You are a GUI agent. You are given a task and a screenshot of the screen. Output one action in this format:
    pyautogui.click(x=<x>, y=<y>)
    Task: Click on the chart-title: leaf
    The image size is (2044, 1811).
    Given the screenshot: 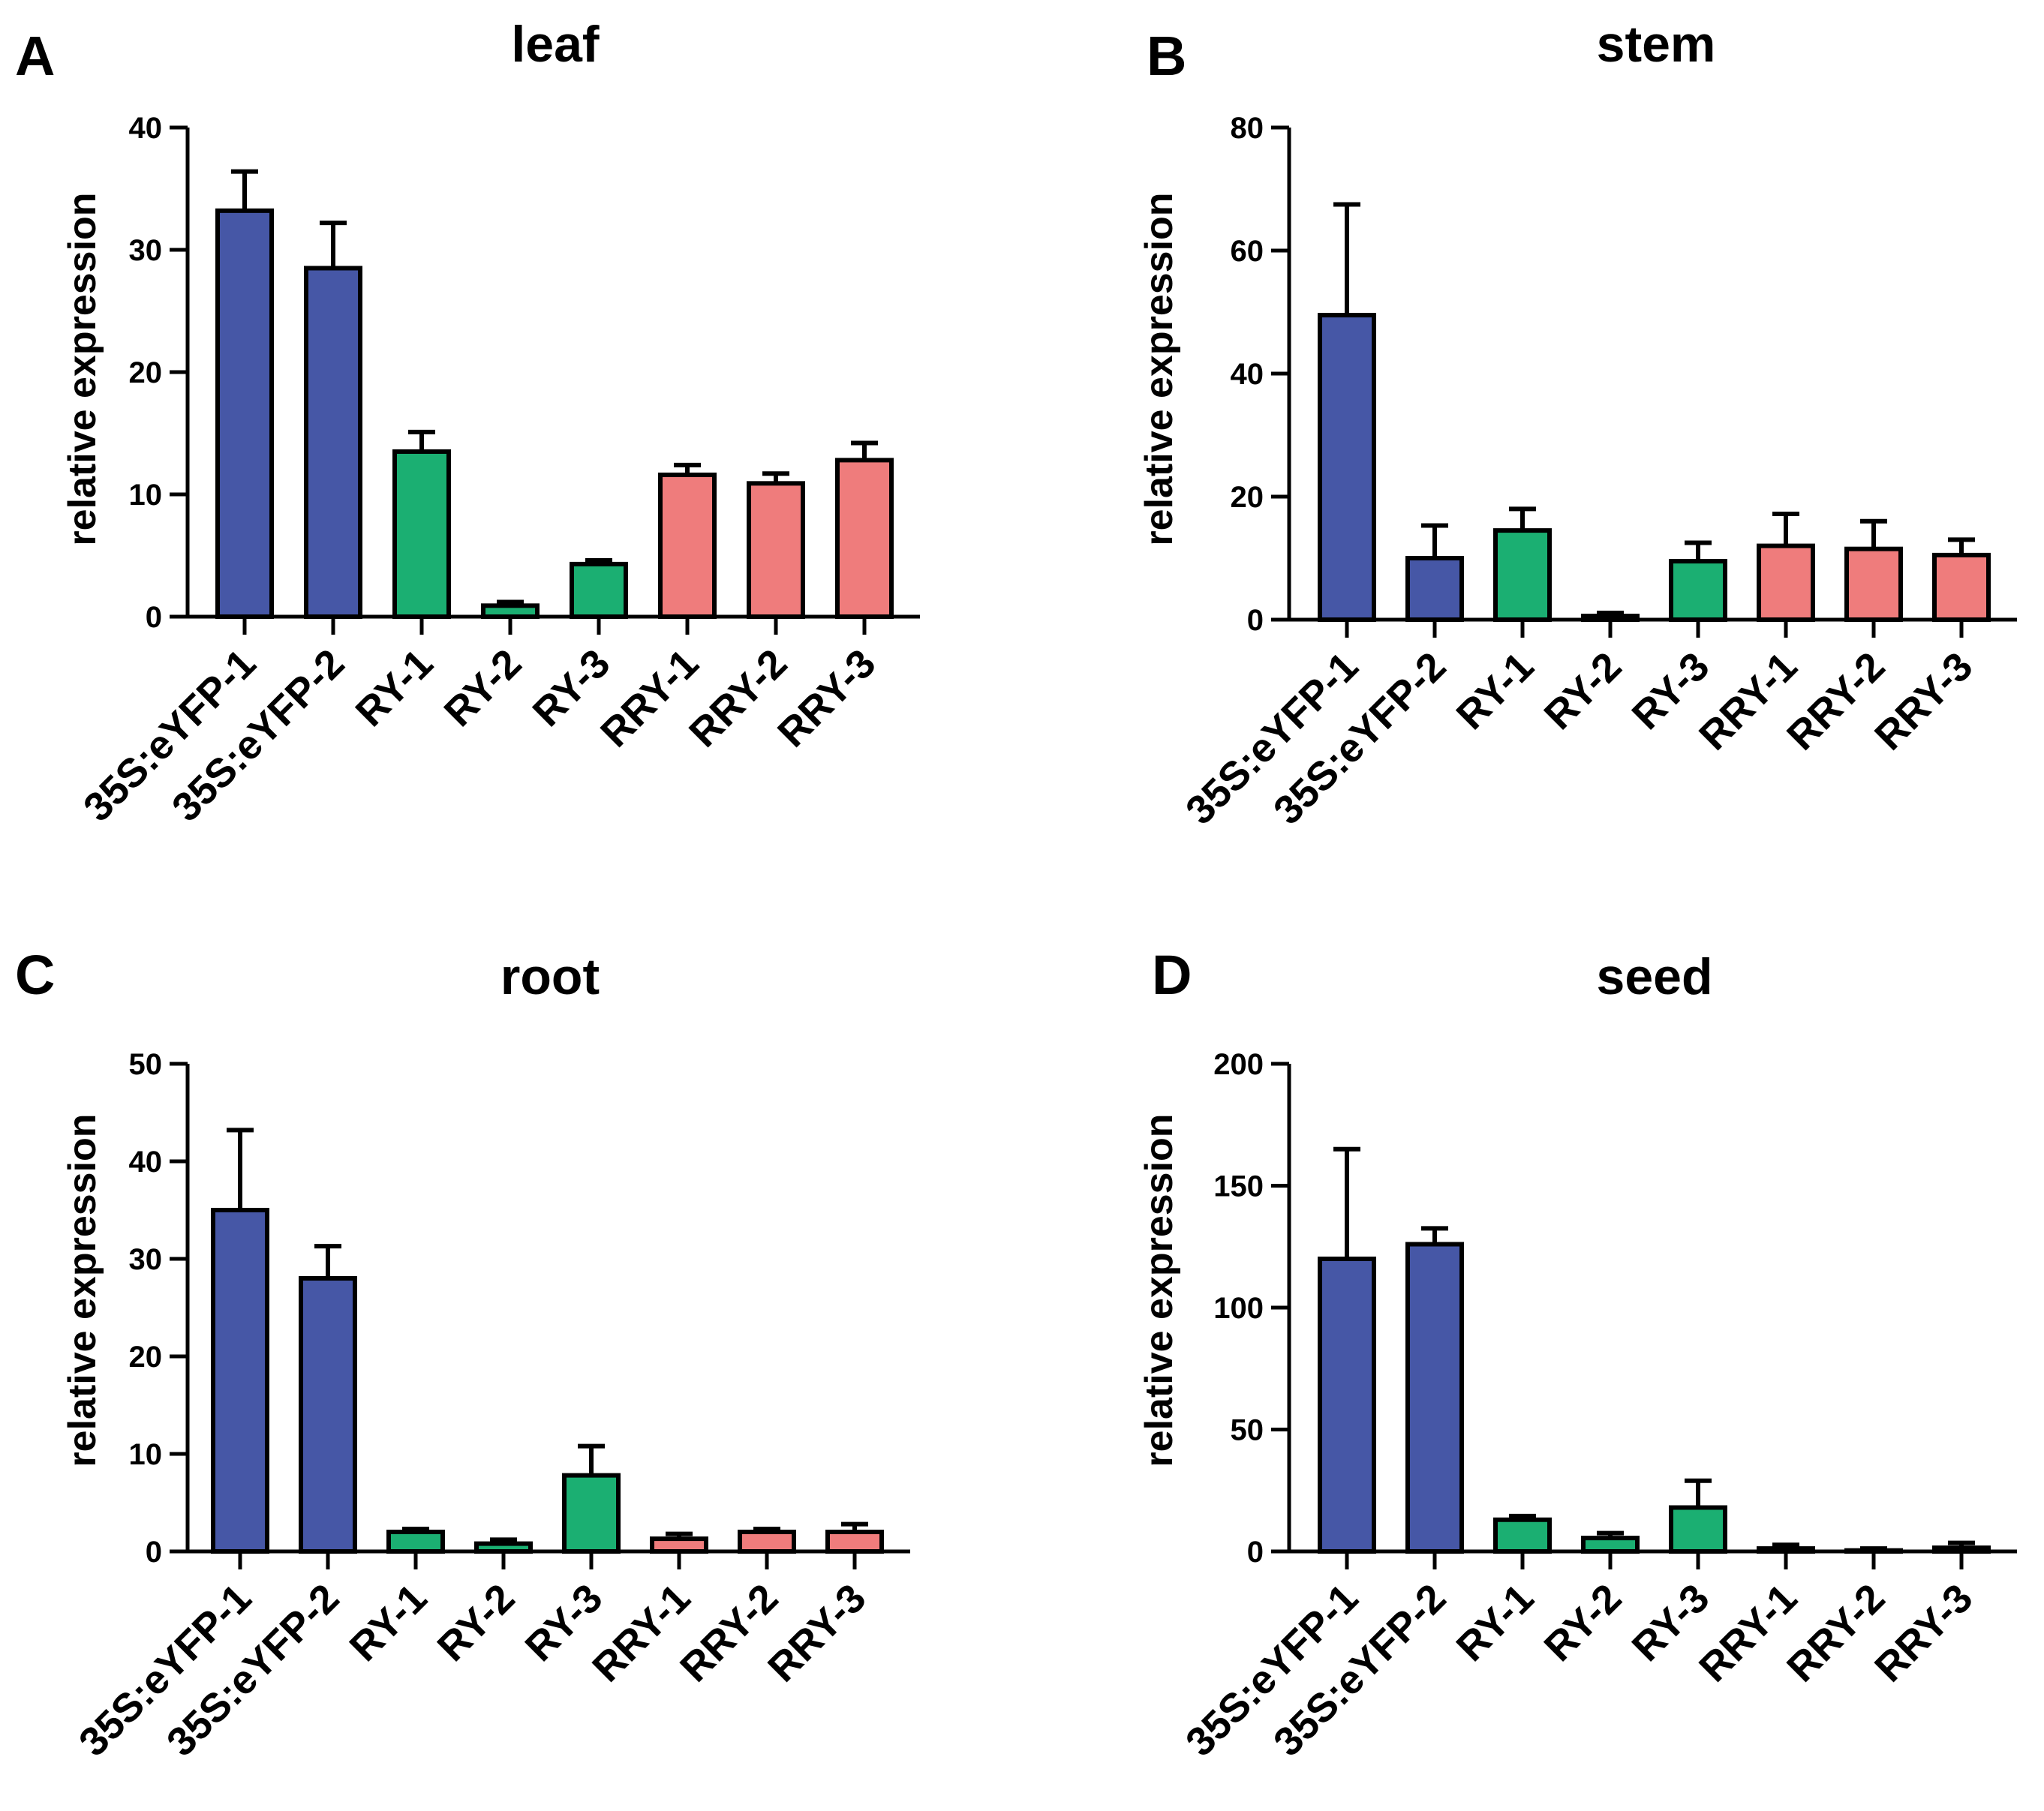 What is the action you would take?
    pyautogui.click(x=555, y=44)
    